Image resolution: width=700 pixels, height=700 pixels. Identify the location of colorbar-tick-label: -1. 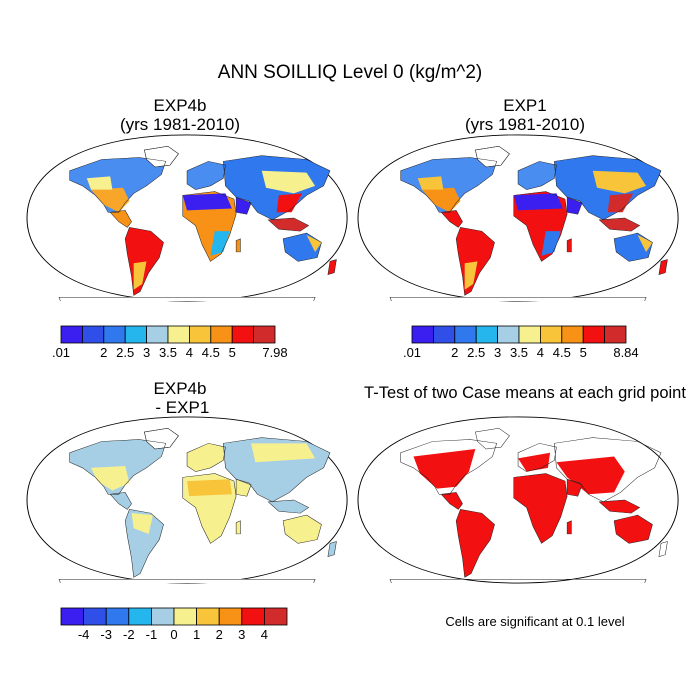
(152, 634).